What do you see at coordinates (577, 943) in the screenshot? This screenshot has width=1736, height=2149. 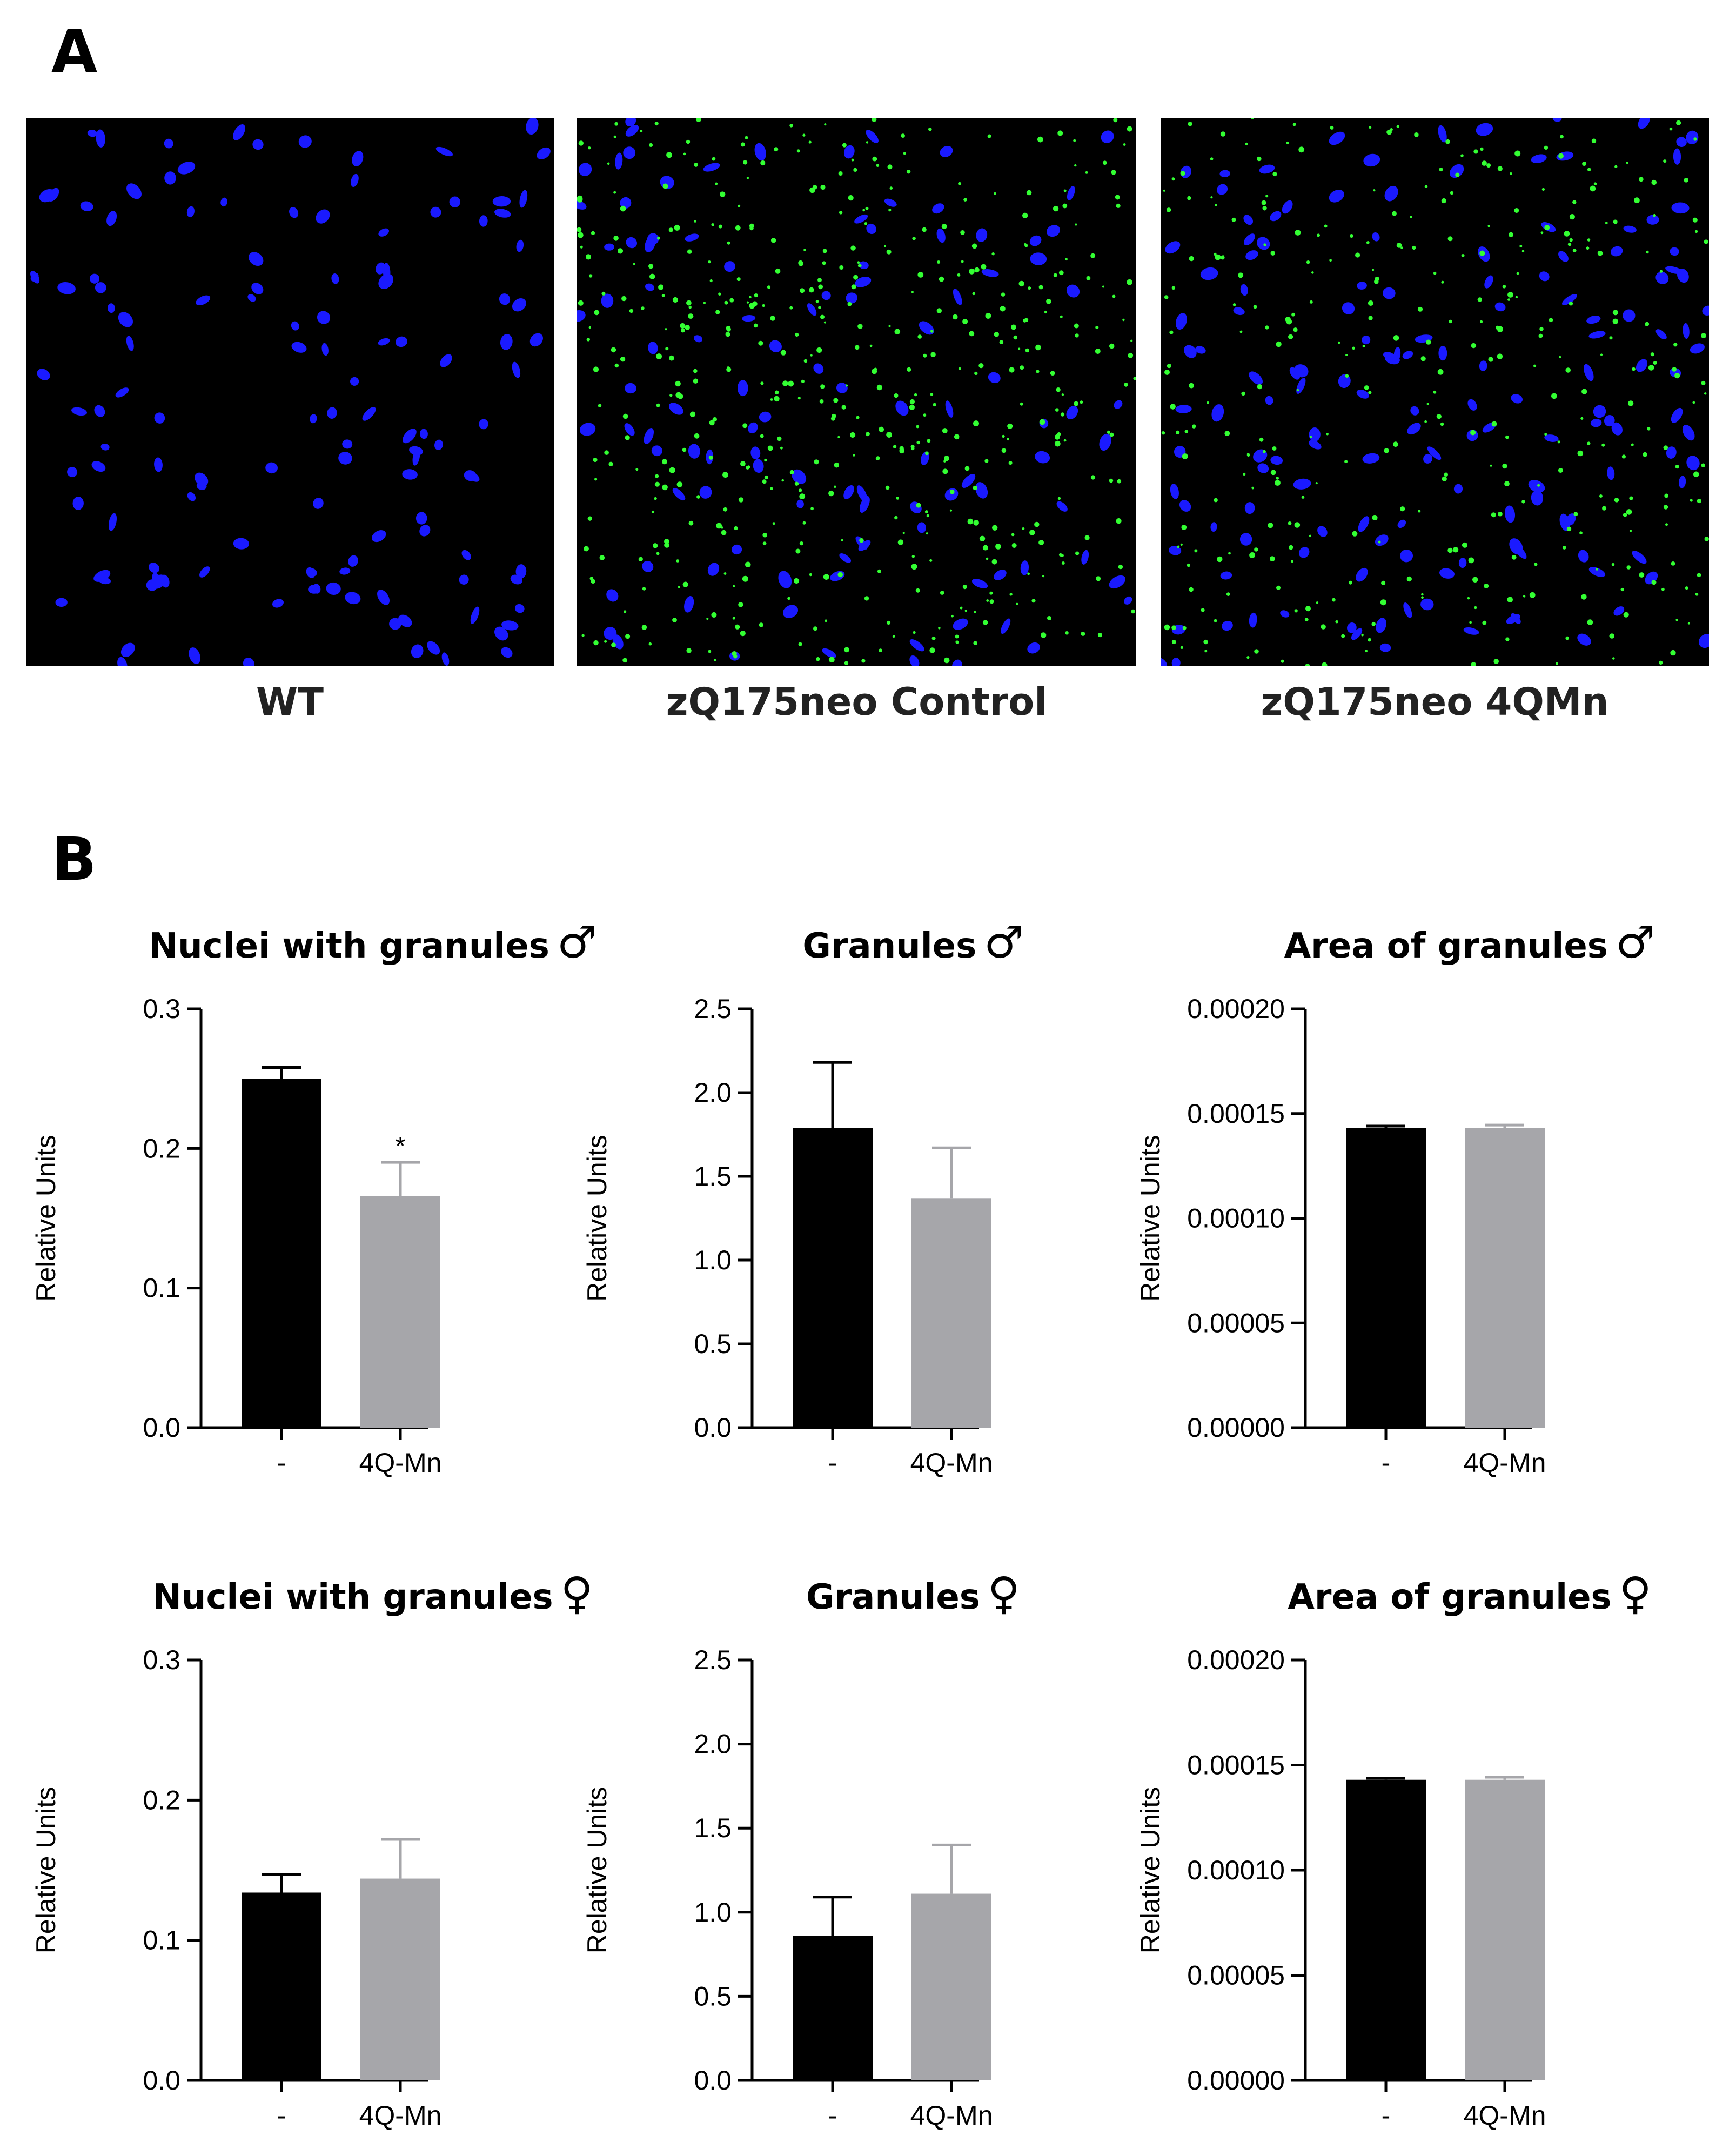 I see `male-symbol-icon: ♂` at bounding box center [577, 943].